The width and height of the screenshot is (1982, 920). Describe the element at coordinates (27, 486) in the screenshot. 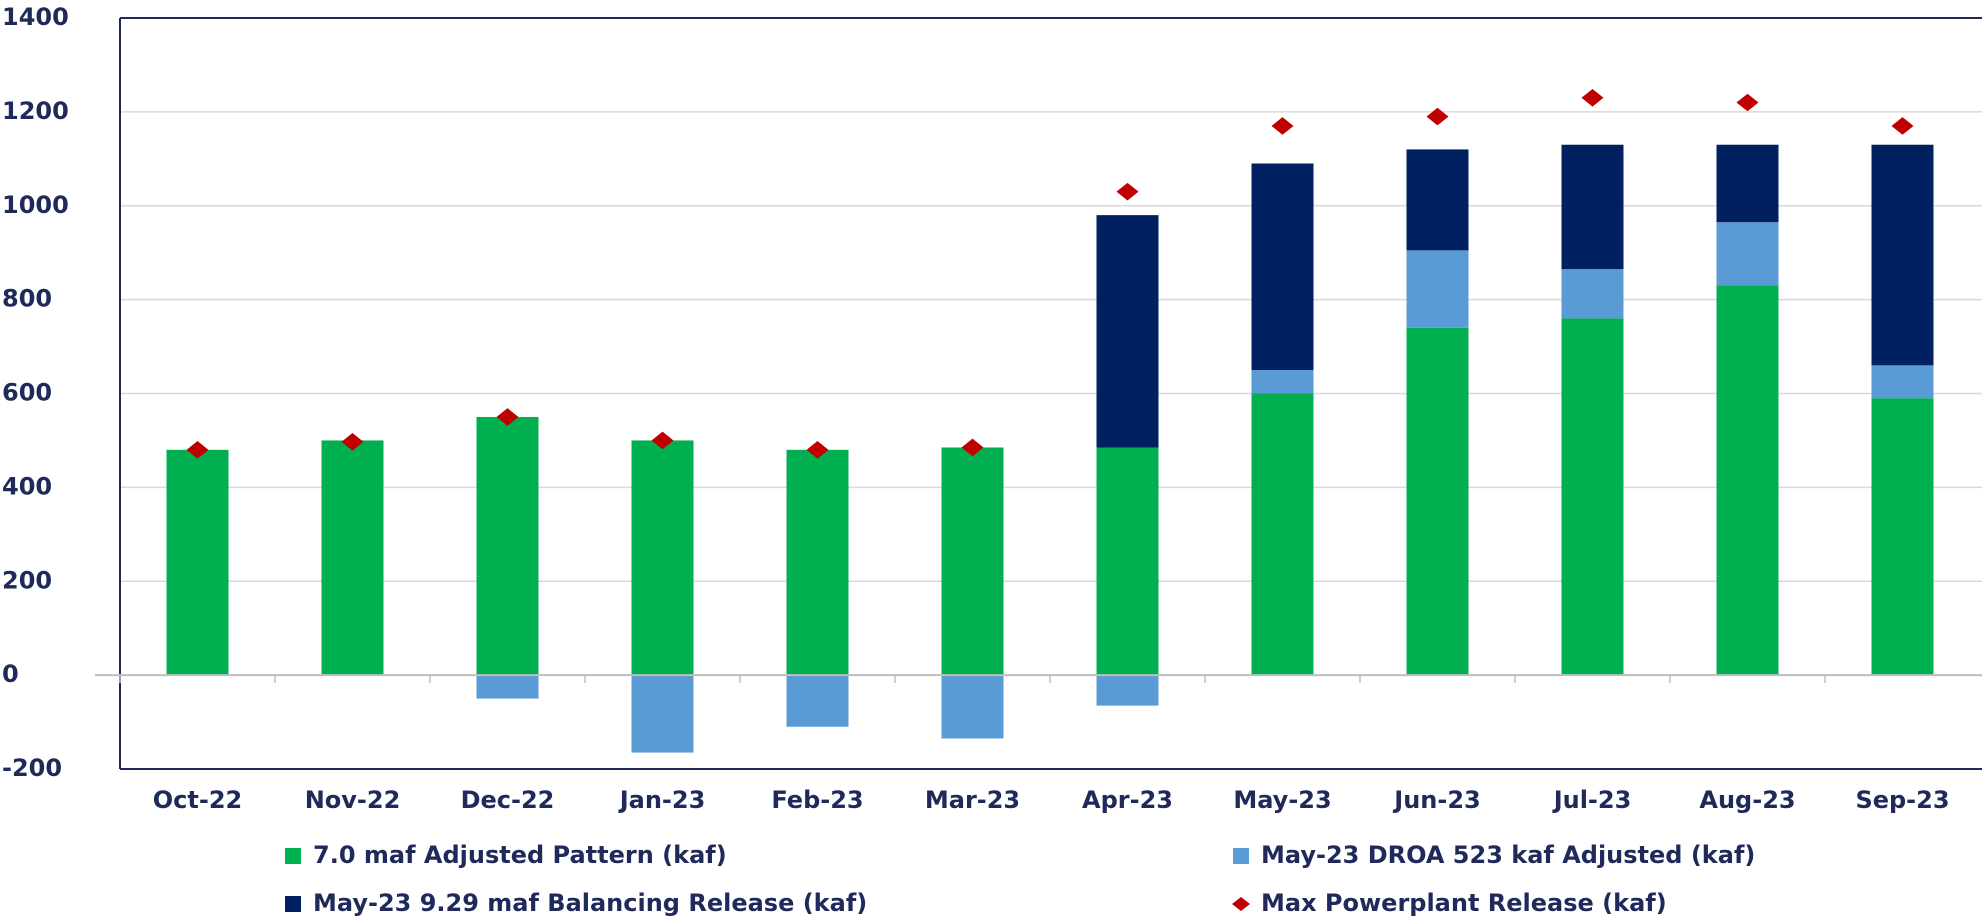

I see `y-tick-label: 400` at that location.